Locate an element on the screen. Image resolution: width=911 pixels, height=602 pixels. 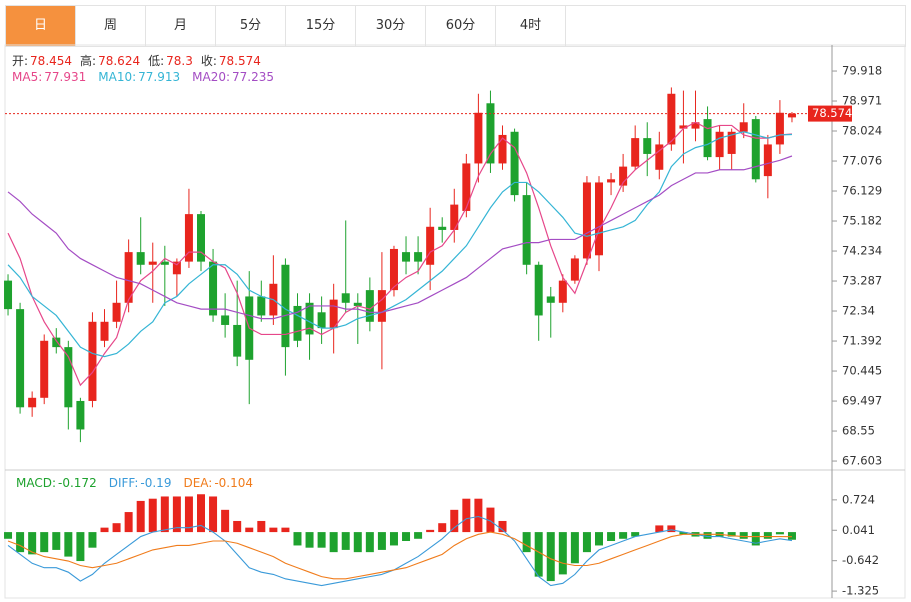
tab: 日 is located at coordinates (41, 26).